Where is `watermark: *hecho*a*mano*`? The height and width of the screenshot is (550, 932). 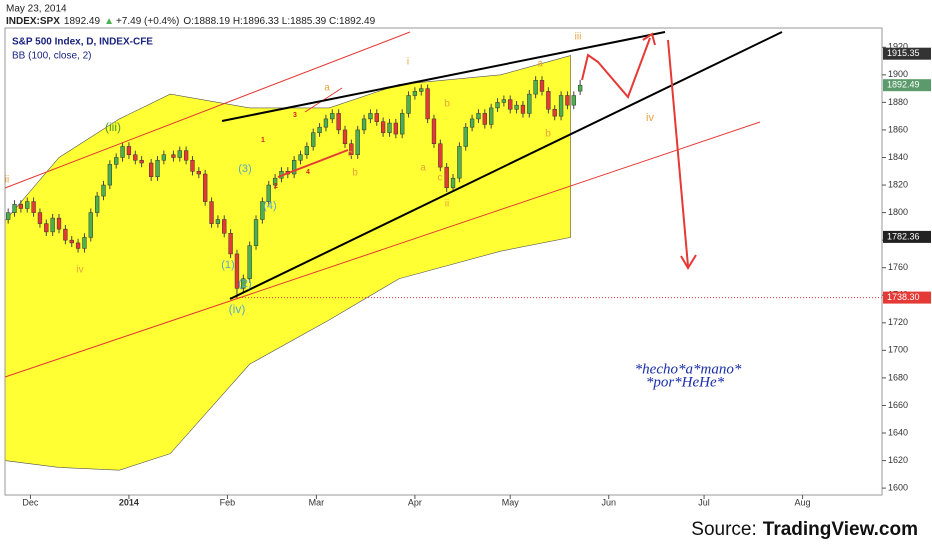
watermark: *hecho*a*mano* is located at coordinates (688, 369).